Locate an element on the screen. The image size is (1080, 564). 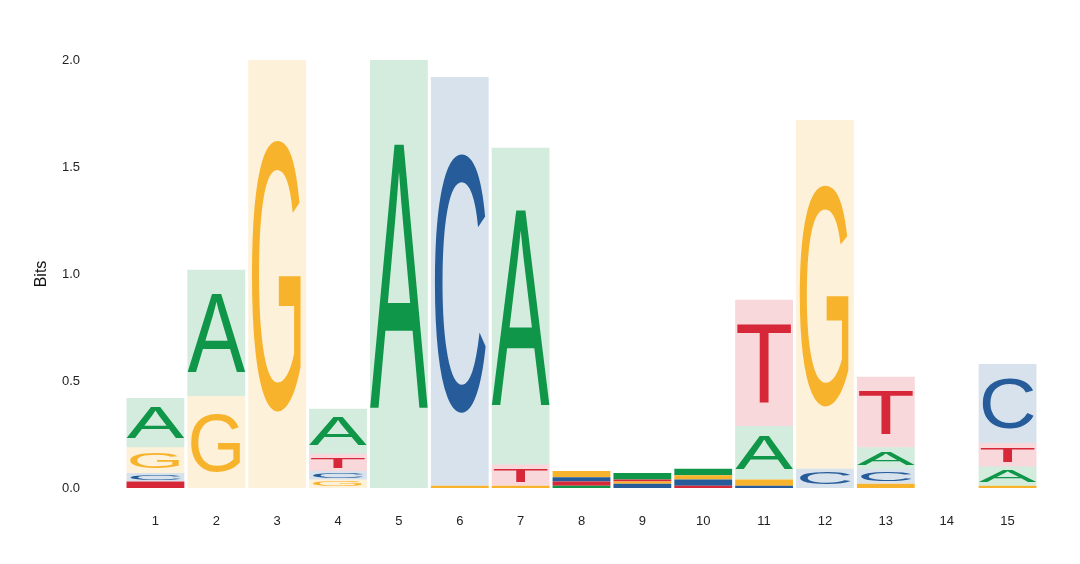
x-tick-label: 2 is located at coordinates (216, 521).